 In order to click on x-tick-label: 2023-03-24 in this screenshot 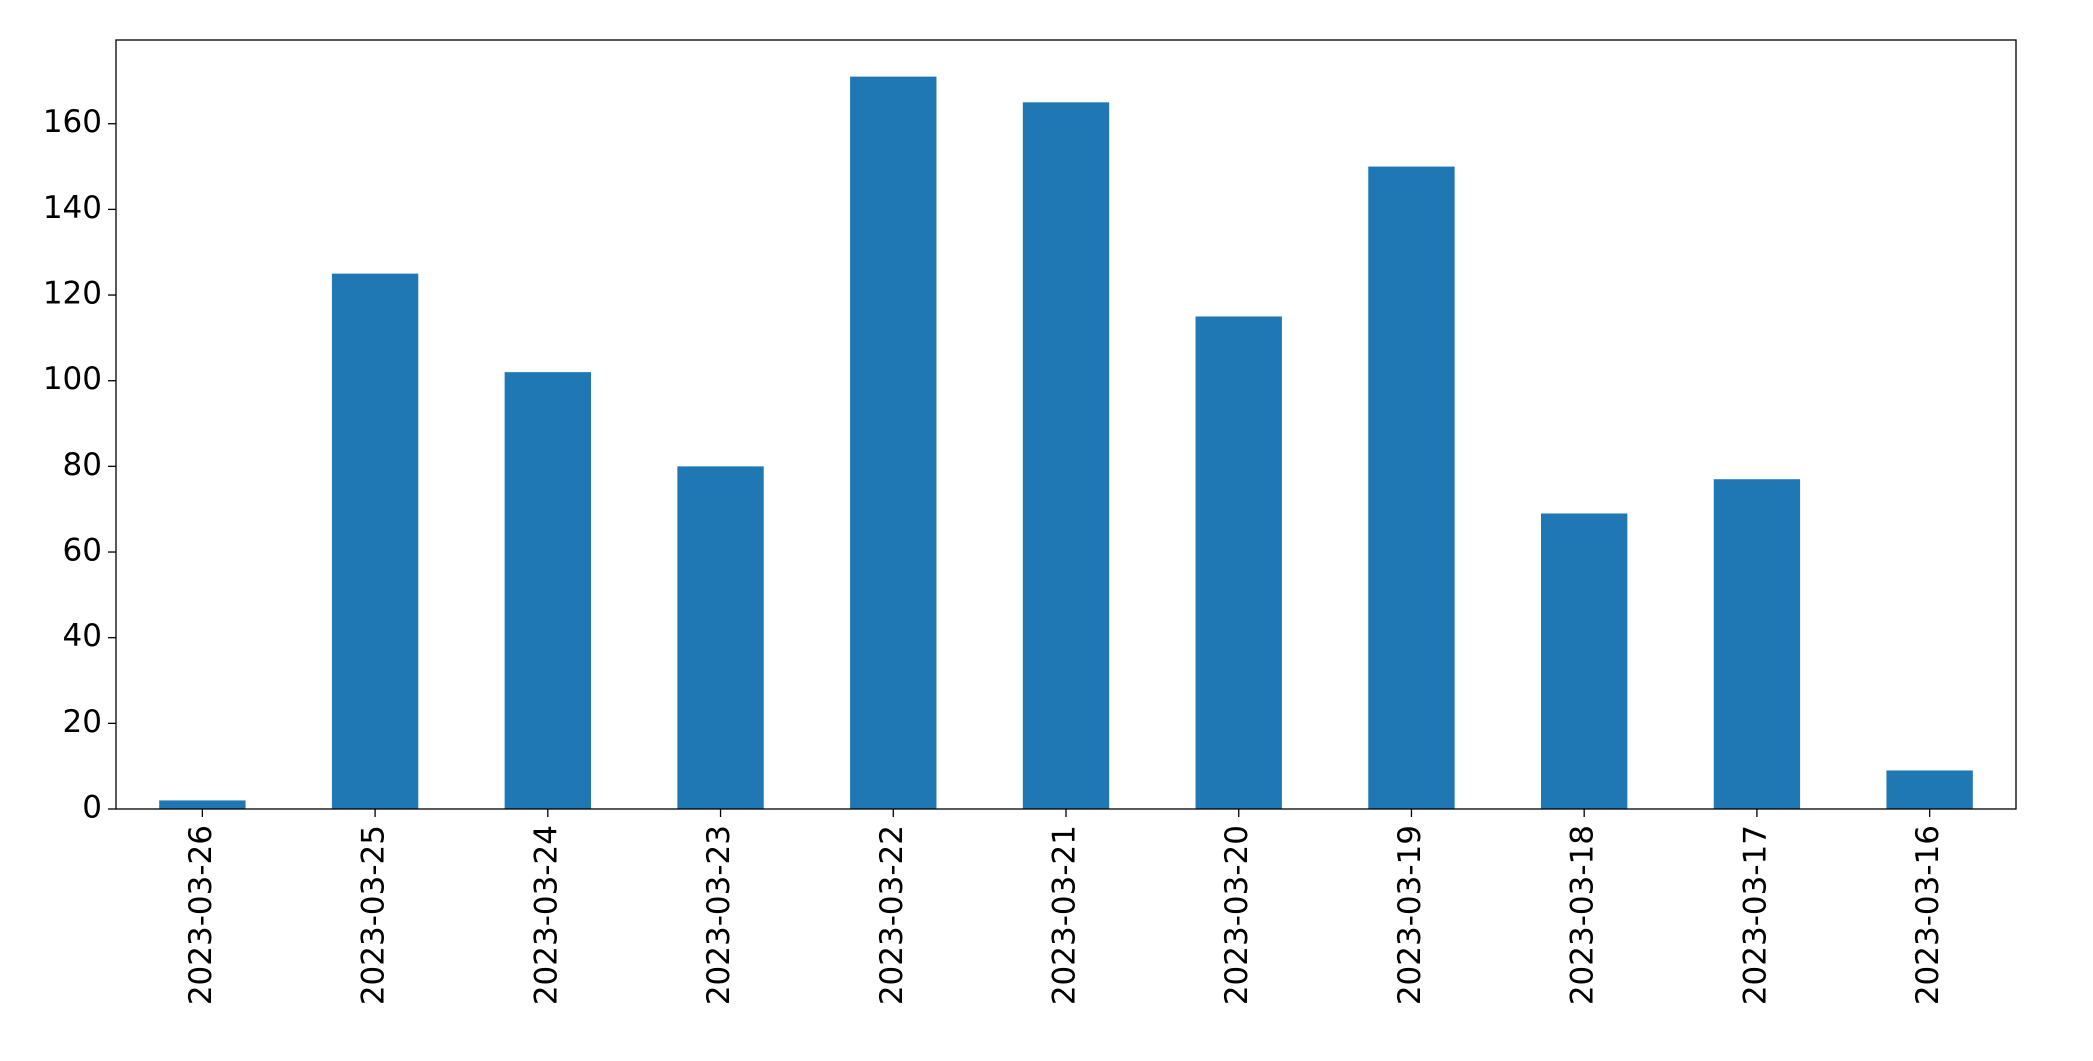, I will do `click(546, 915)`.